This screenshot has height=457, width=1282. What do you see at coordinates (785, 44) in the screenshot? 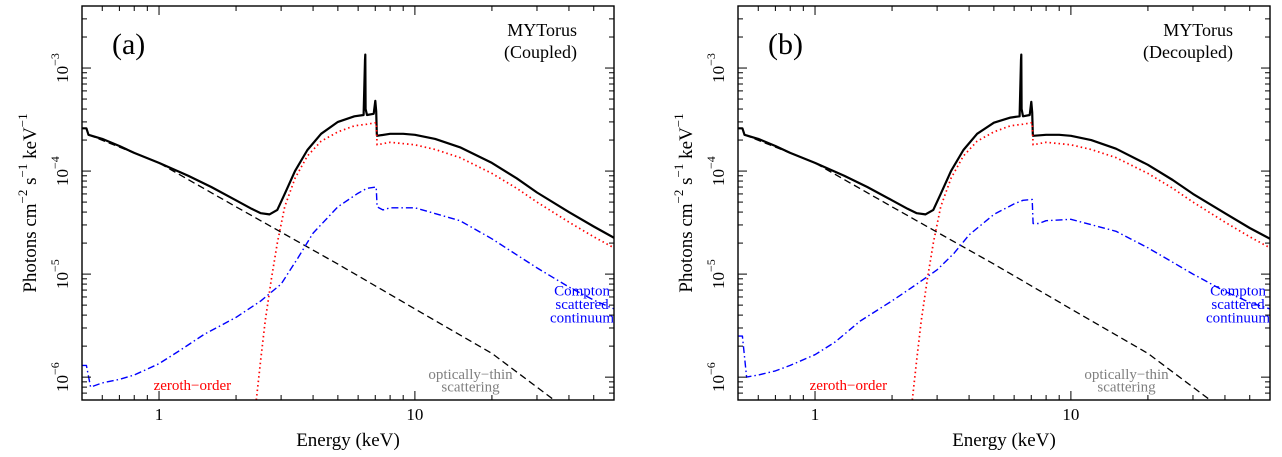
I see `panel-label: (b)` at bounding box center [785, 44].